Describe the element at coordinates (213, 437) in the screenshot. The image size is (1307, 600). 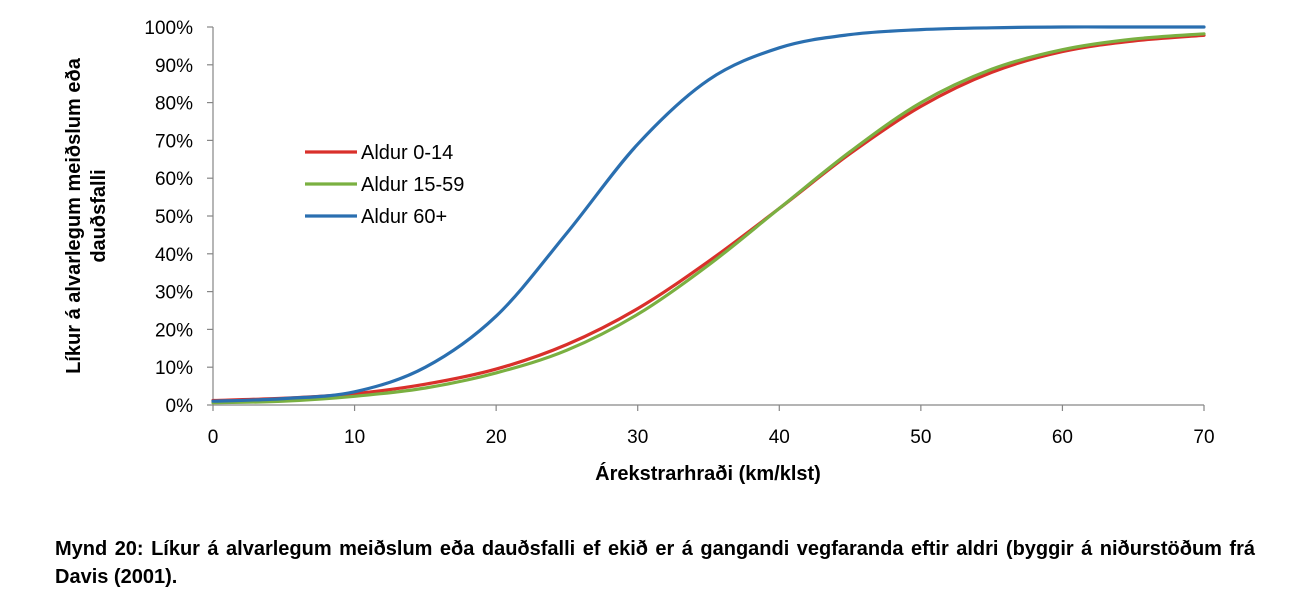
I see `x-tick-label: 0` at that location.